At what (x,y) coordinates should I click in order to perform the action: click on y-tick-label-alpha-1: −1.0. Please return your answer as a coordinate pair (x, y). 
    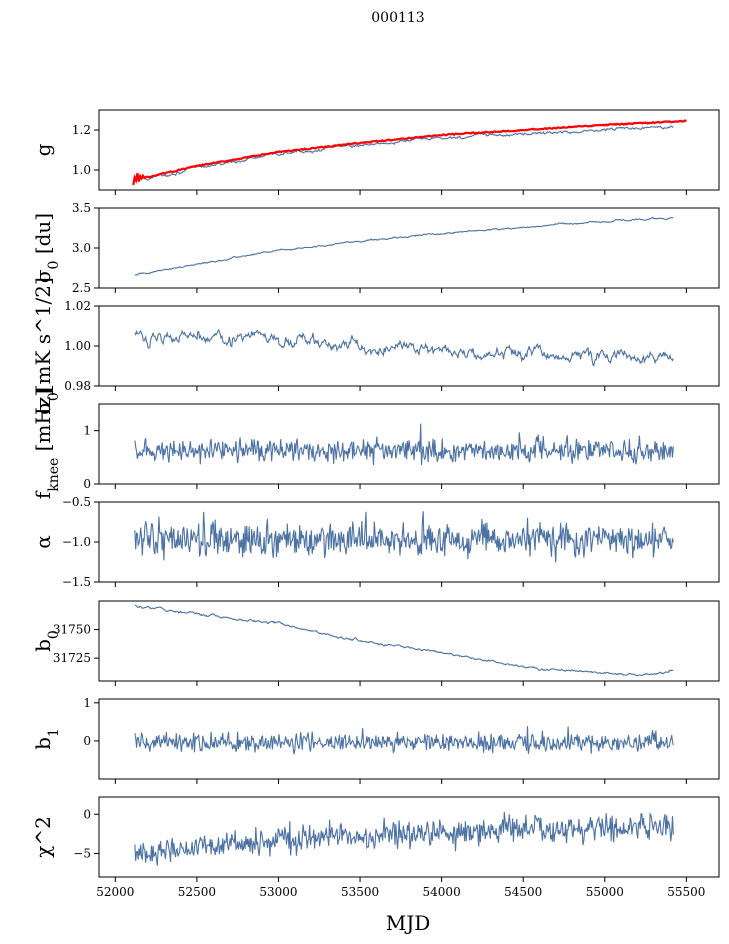
    Looking at the image, I should click on (76, 542).